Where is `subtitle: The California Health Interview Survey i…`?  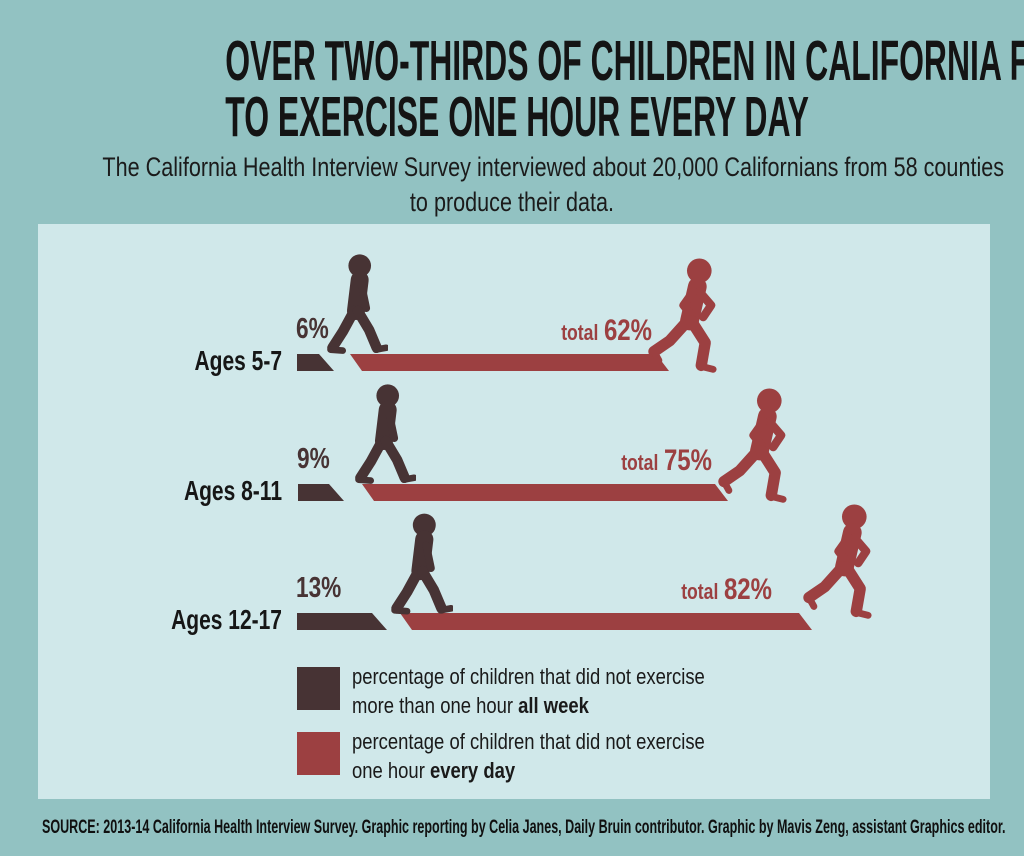
subtitle: The California Health Interview Survey i… is located at coordinates (553, 185).